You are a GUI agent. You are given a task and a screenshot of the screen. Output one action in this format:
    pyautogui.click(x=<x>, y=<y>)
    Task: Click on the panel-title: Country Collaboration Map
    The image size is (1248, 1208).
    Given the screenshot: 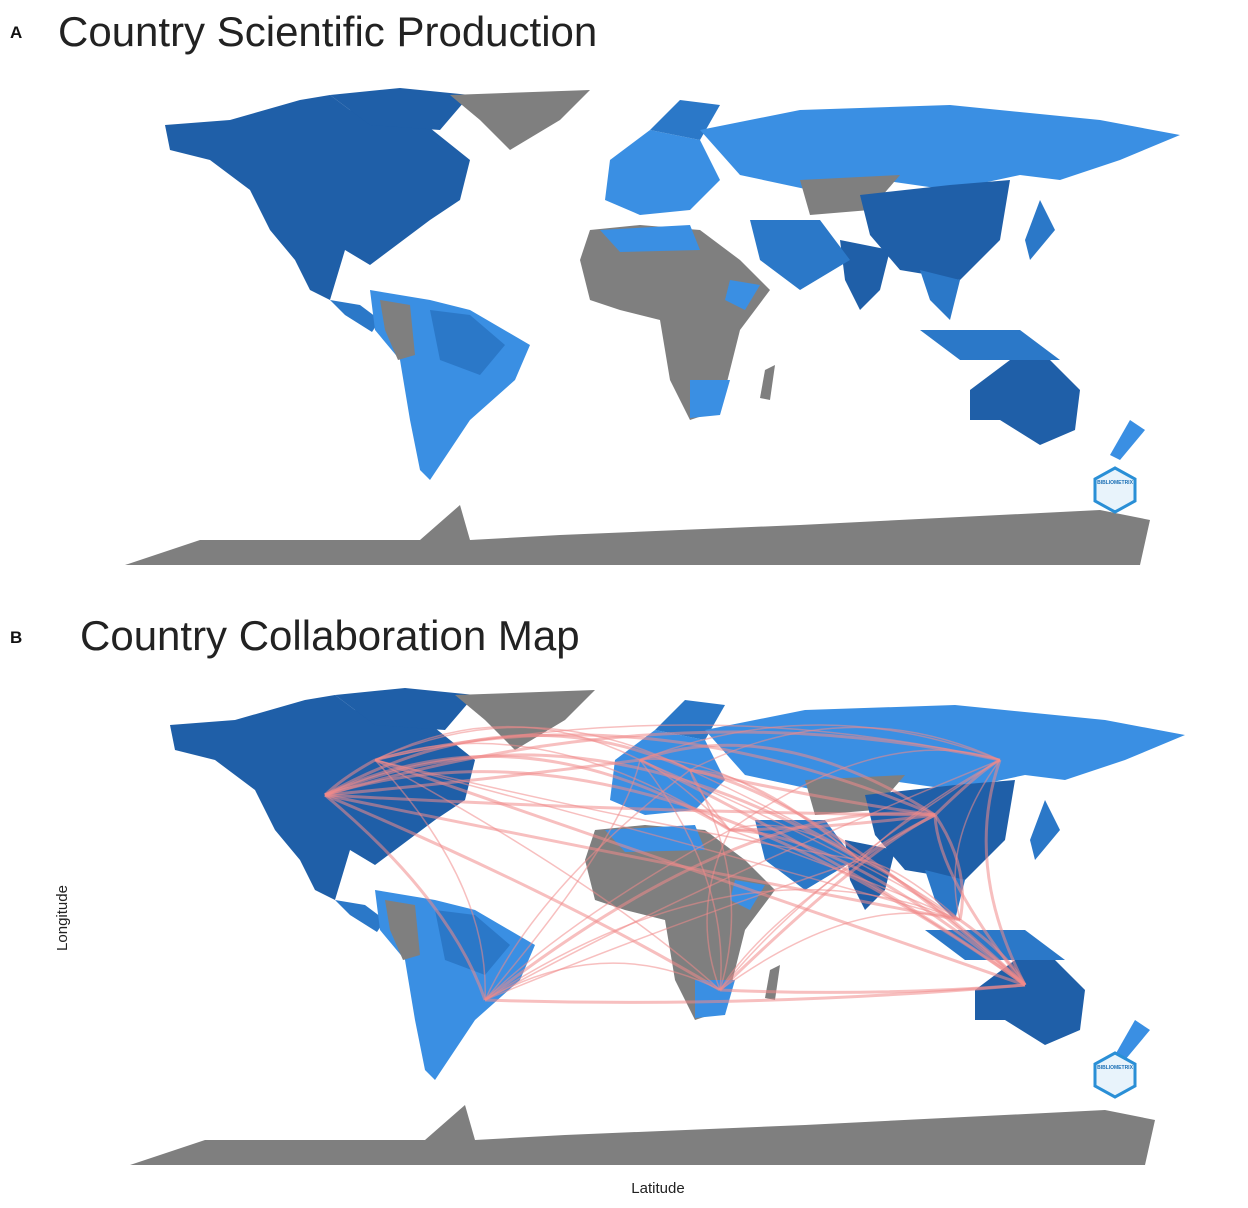 What is the action you would take?
    pyautogui.click(x=330, y=635)
    